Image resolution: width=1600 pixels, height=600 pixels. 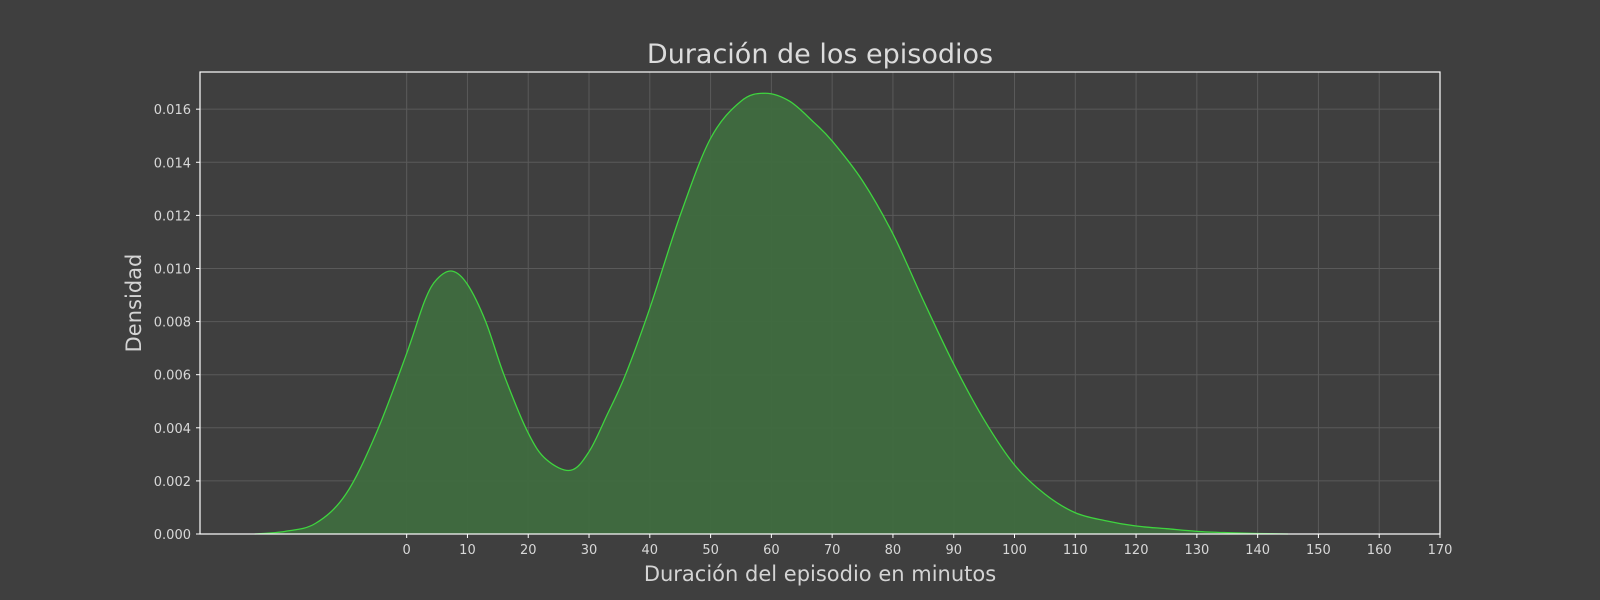 What do you see at coordinates (1136, 550) in the screenshot?
I see `x-tick-label: 120` at bounding box center [1136, 550].